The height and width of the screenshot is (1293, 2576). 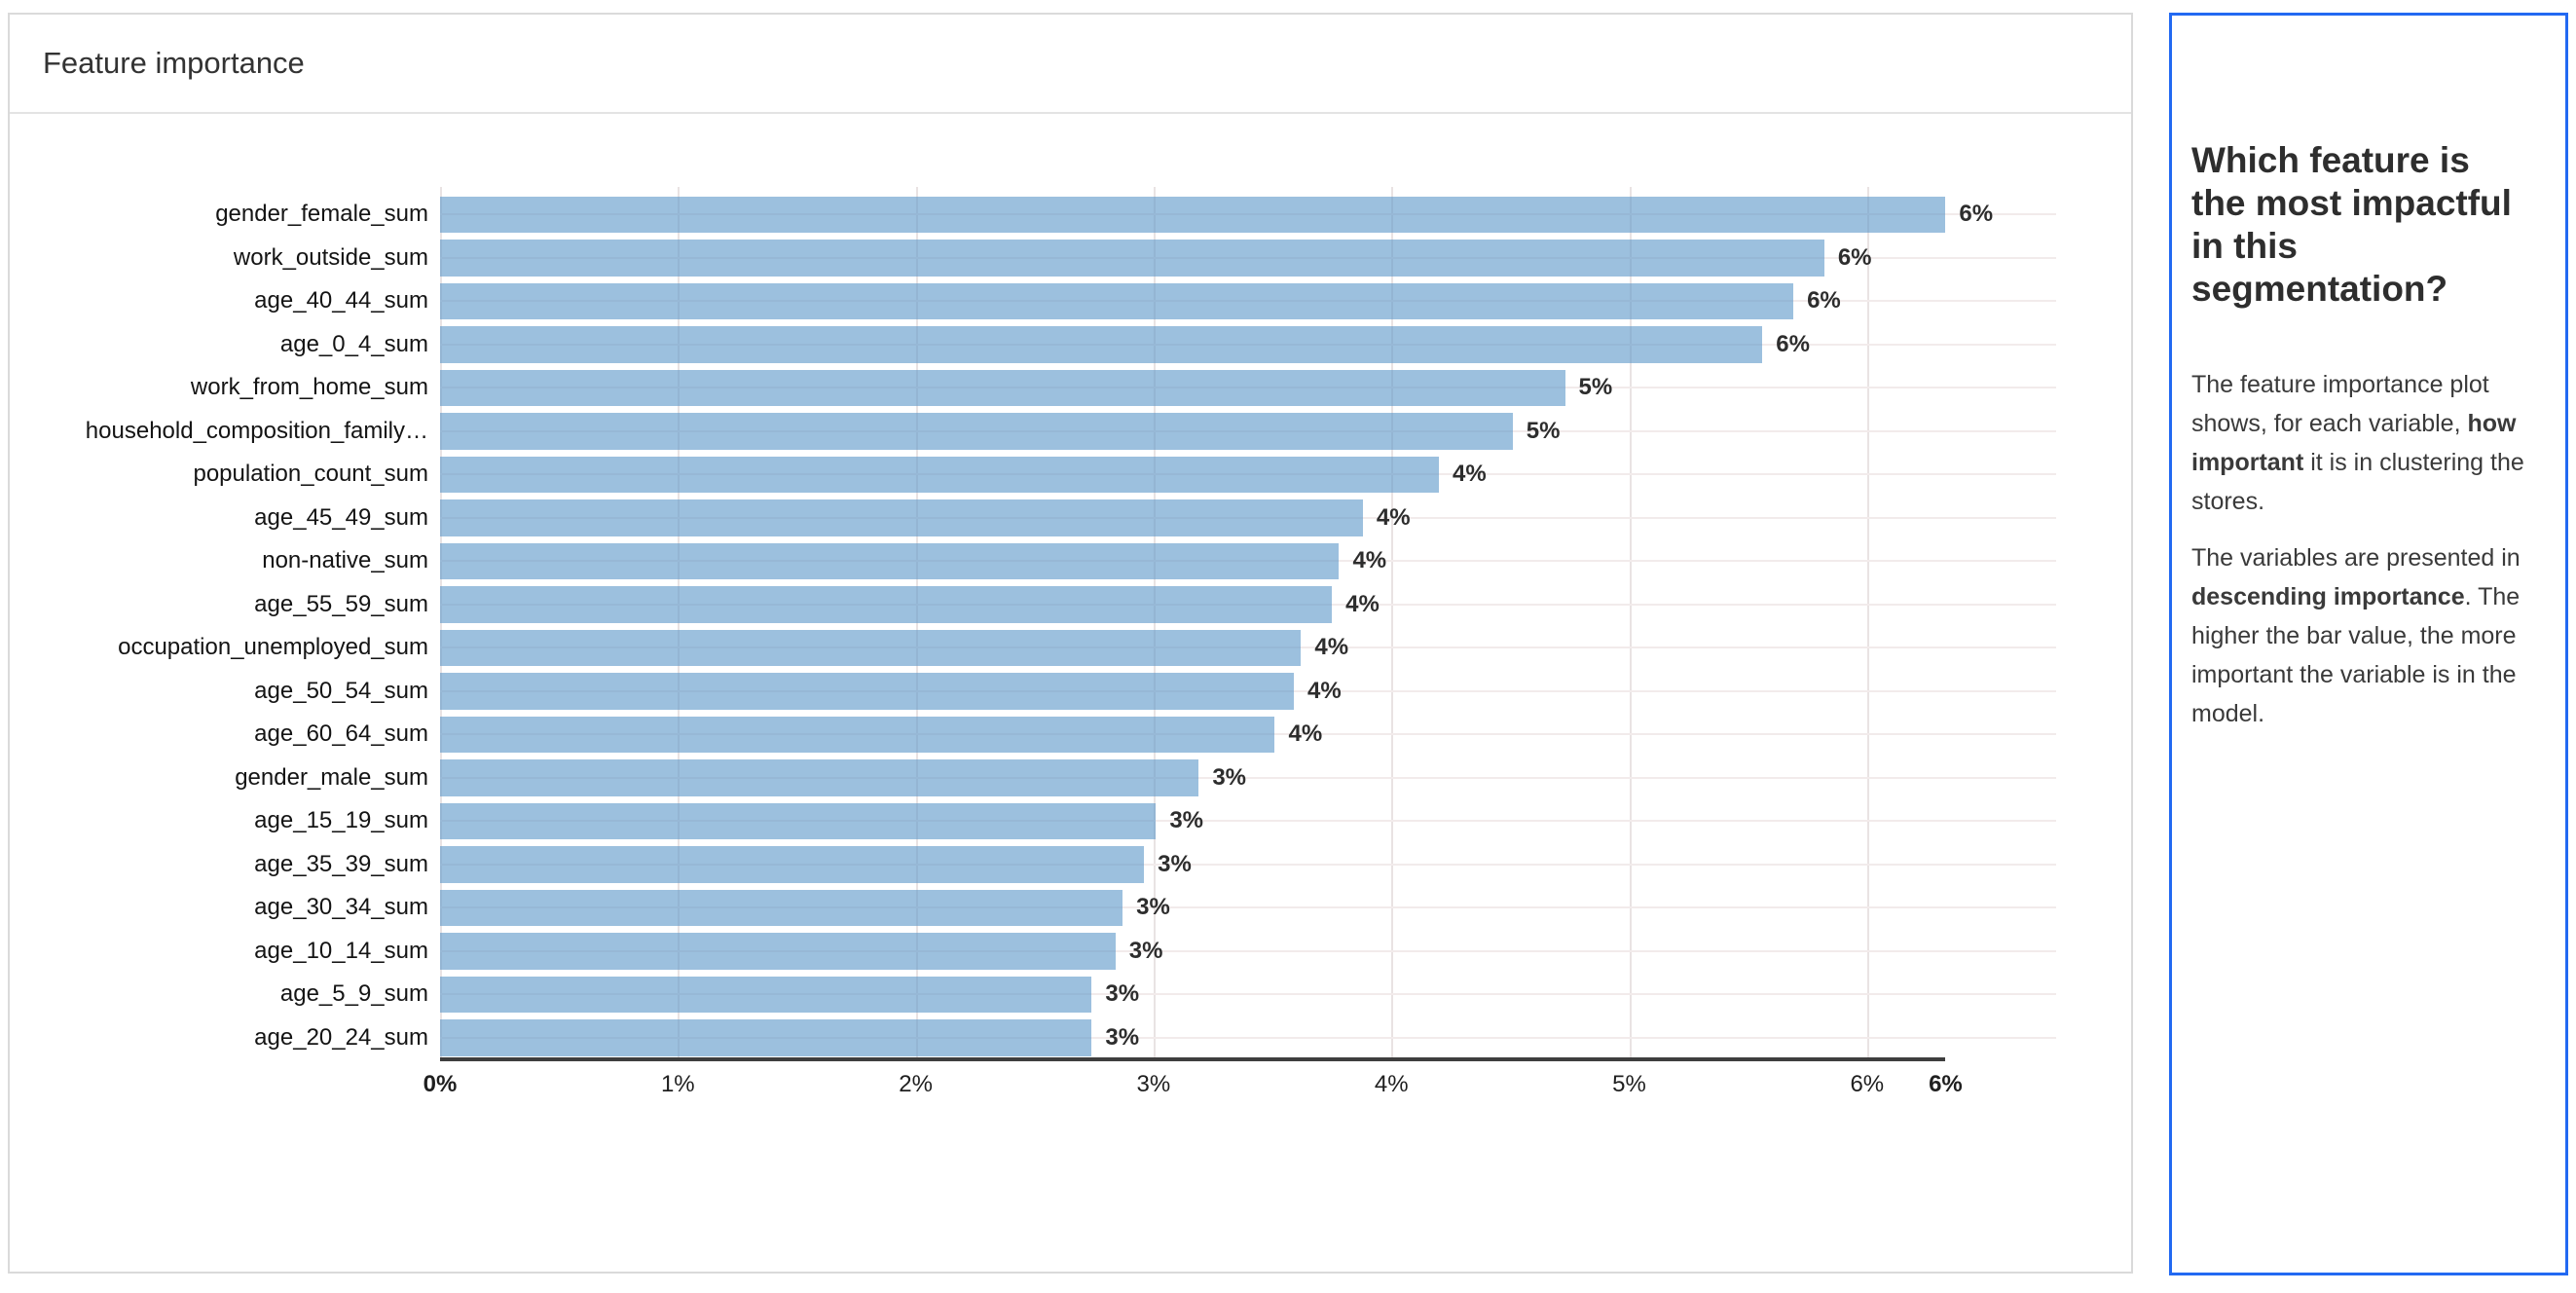 I want to click on bar-row: work_outside_sum 6%, so click(x=1067, y=259).